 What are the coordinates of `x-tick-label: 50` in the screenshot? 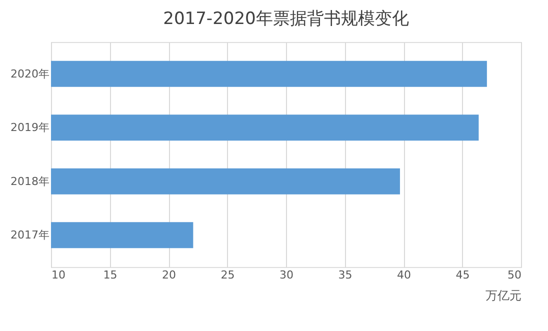 It's located at (515, 275).